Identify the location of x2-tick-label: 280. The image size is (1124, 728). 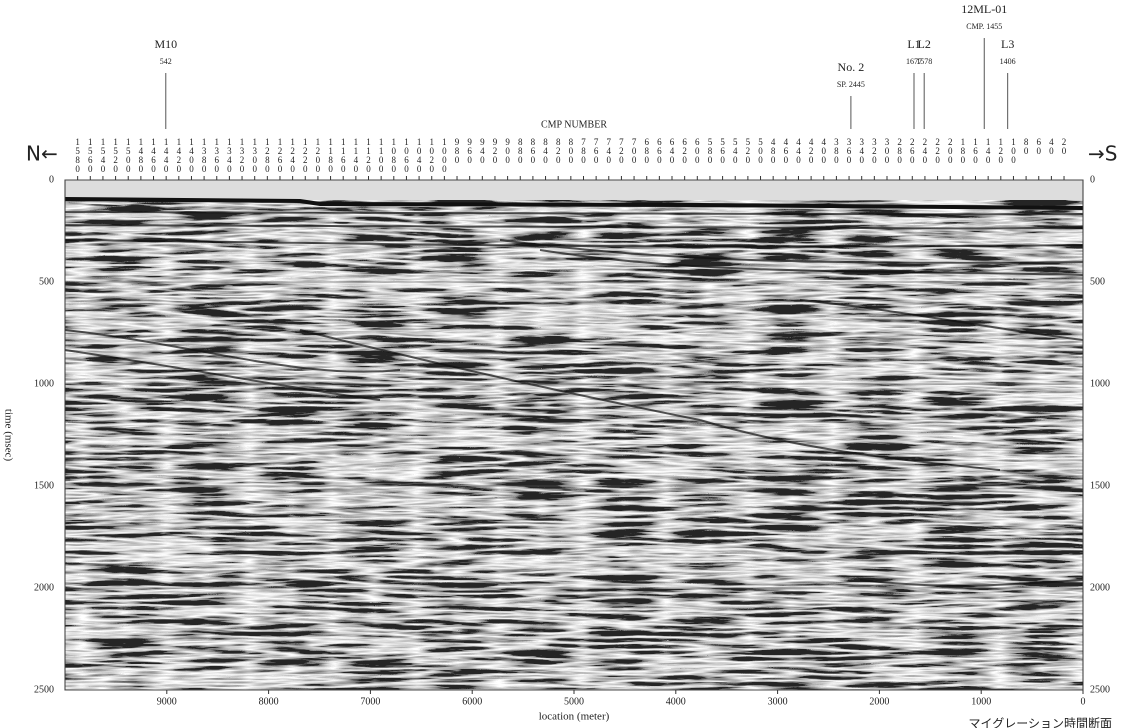
(900, 150).